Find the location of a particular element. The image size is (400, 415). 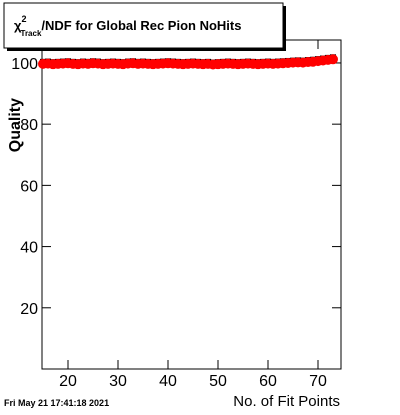

title-sub: Track is located at coordinates (31, 33).